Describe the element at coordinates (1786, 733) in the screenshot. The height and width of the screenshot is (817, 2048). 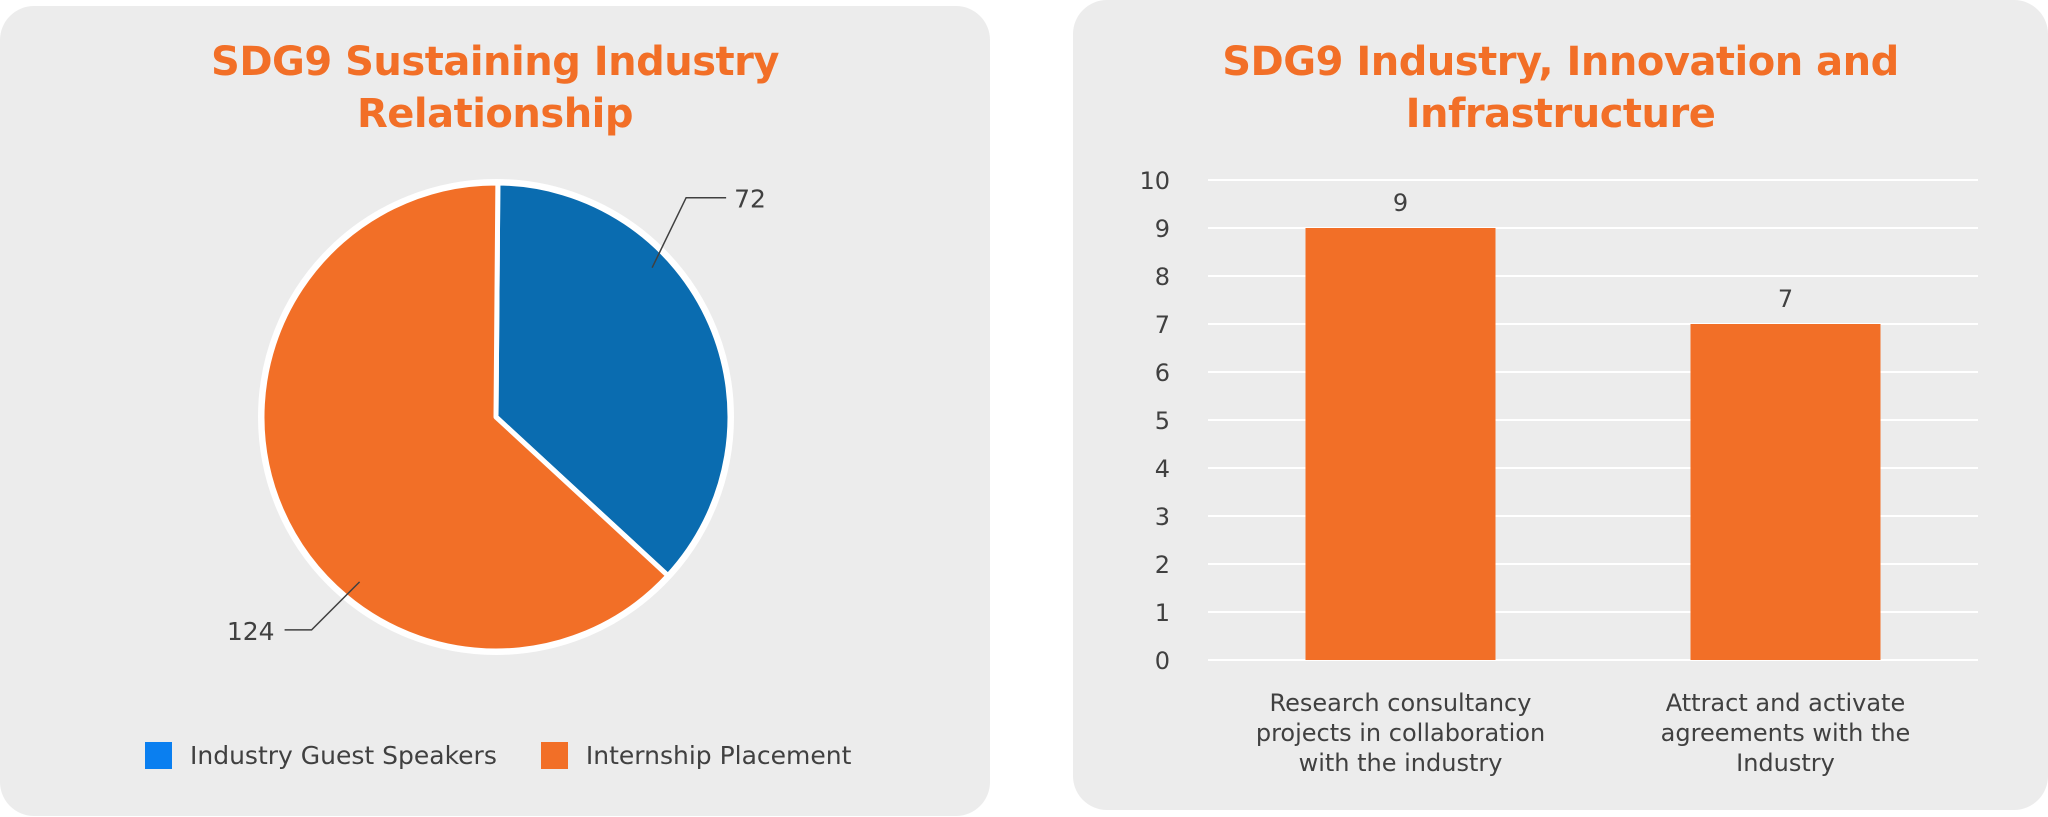
I see `x-category-label: agreements with the` at that location.